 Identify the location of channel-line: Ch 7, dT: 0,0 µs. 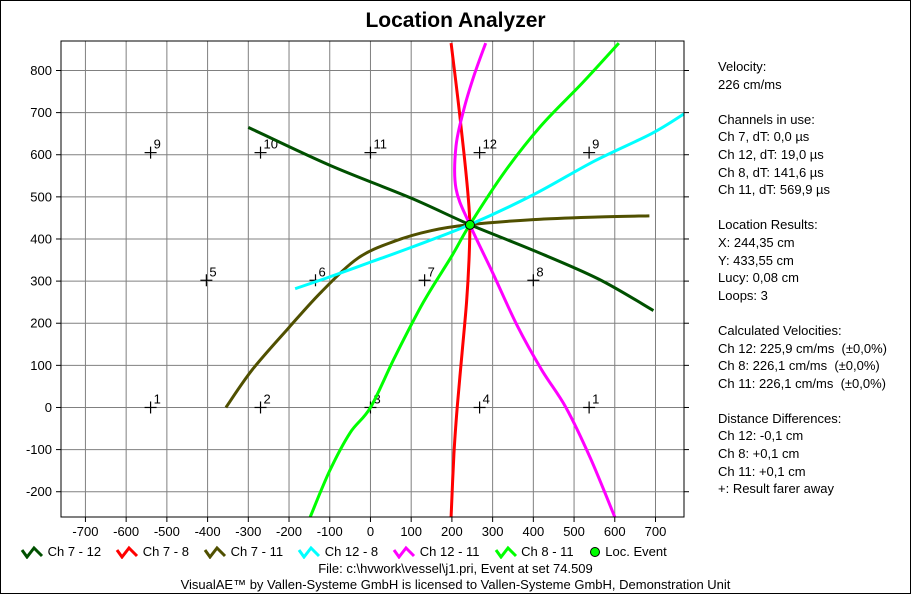
(764, 137).